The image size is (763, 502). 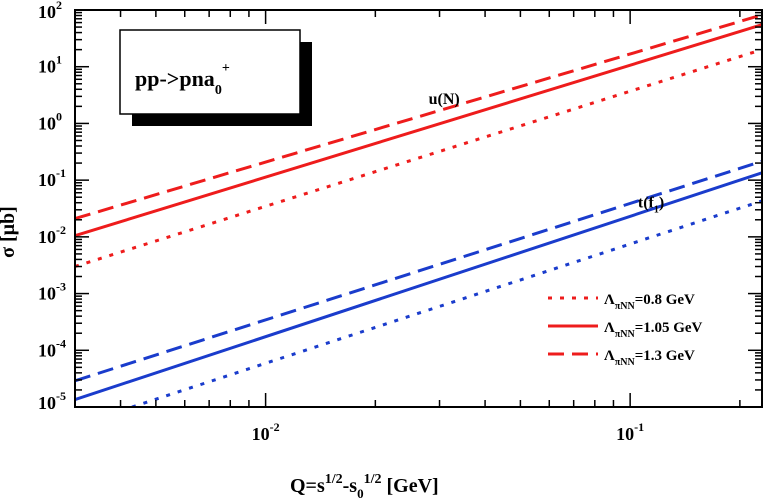 What do you see at coordinates (50, 11) in the screenshot?
I see `y-tick-label: 10²` at bounding box center [50, 11].